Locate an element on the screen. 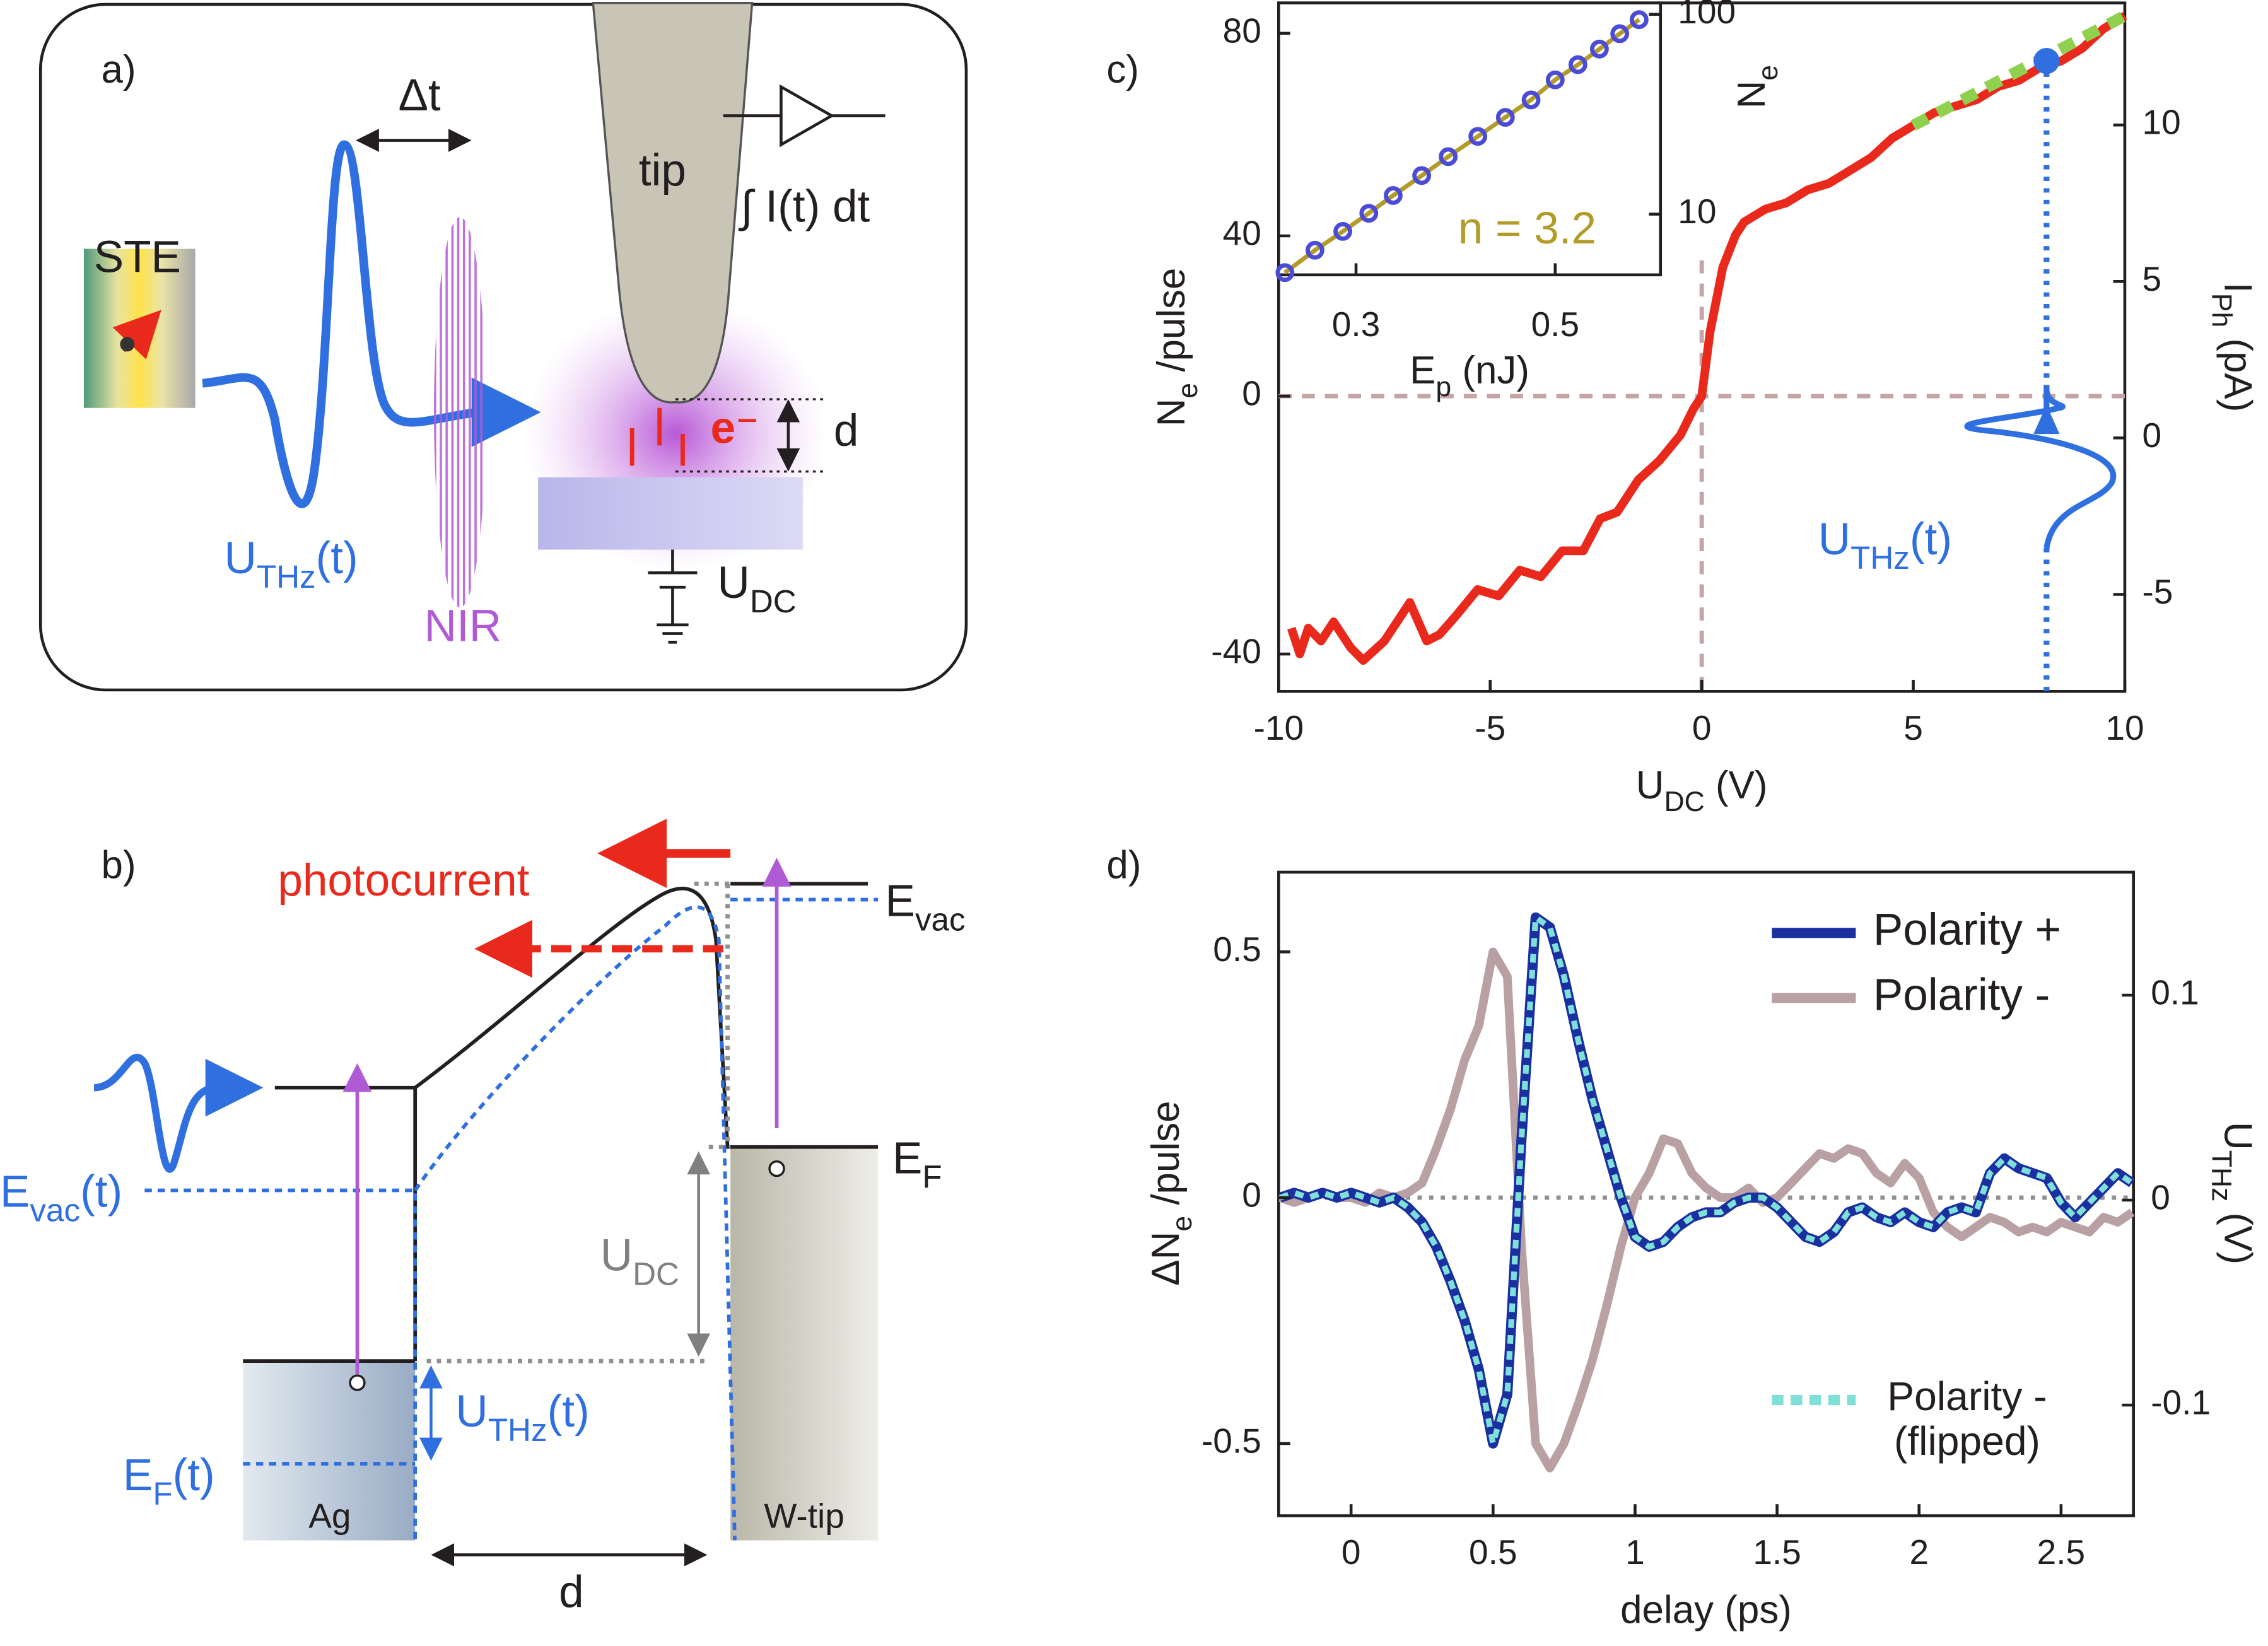  fit-line is located at coordinates (2019, 70).